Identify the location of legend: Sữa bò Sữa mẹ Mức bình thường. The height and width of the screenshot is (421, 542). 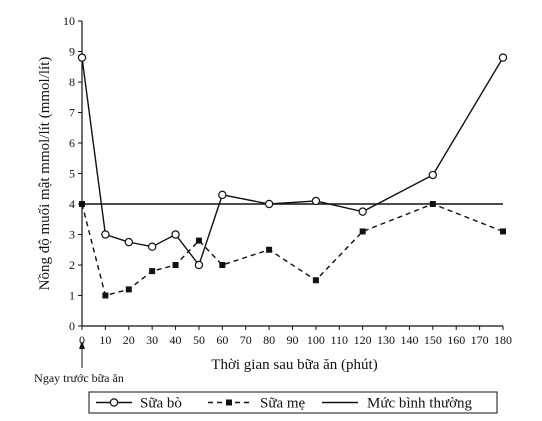
(293, 402).